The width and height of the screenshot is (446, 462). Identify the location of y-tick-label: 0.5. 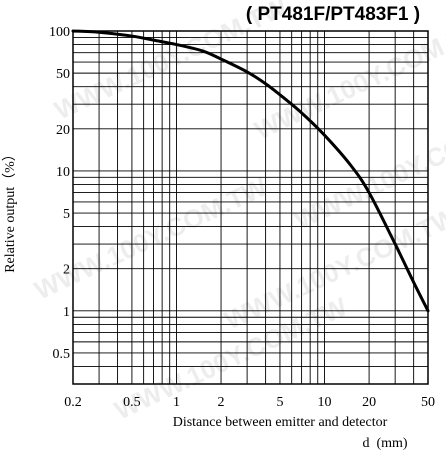
(62, 354).